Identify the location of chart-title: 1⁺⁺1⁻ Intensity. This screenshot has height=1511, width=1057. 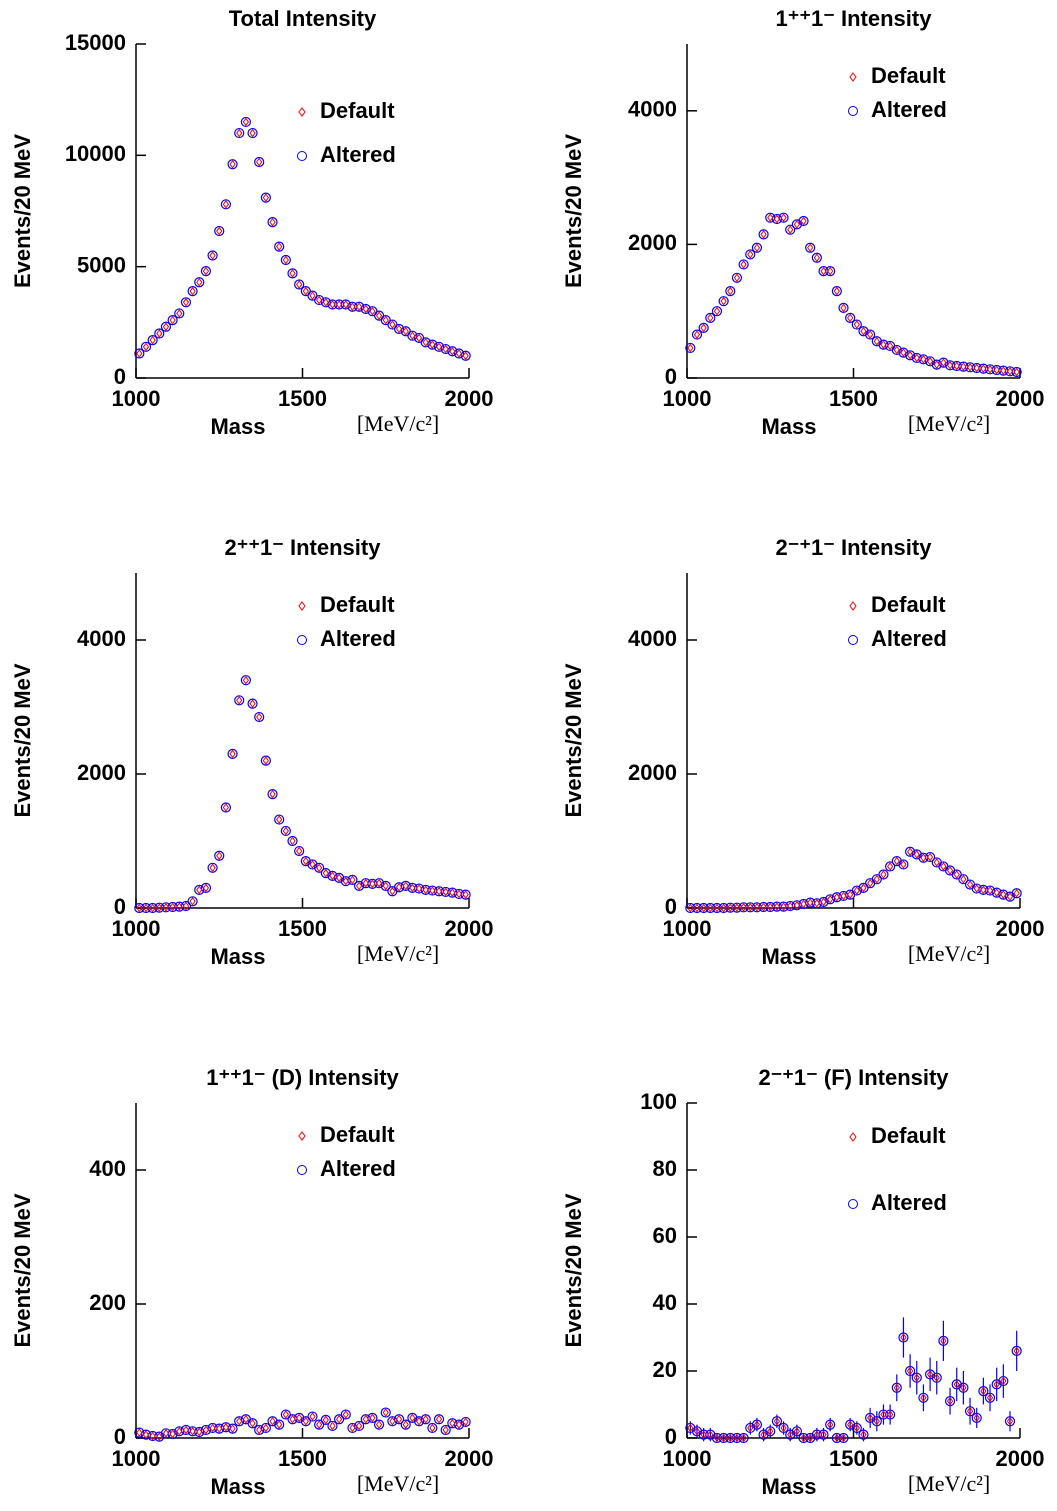
(854, 18).